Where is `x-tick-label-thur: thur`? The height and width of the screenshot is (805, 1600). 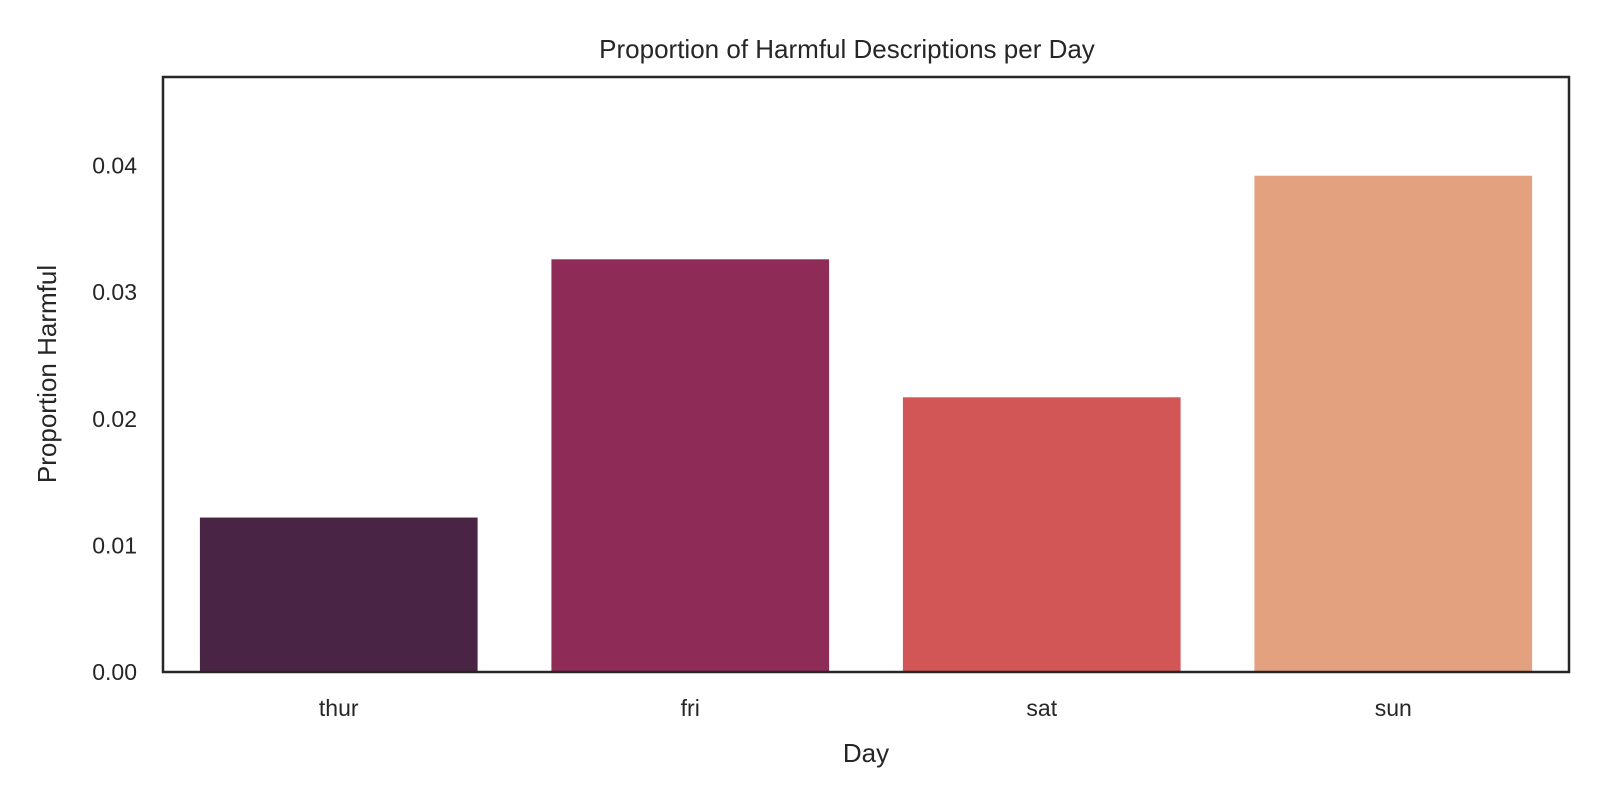 x-tick-label-thur: thur is located at coordinates (339, 708).